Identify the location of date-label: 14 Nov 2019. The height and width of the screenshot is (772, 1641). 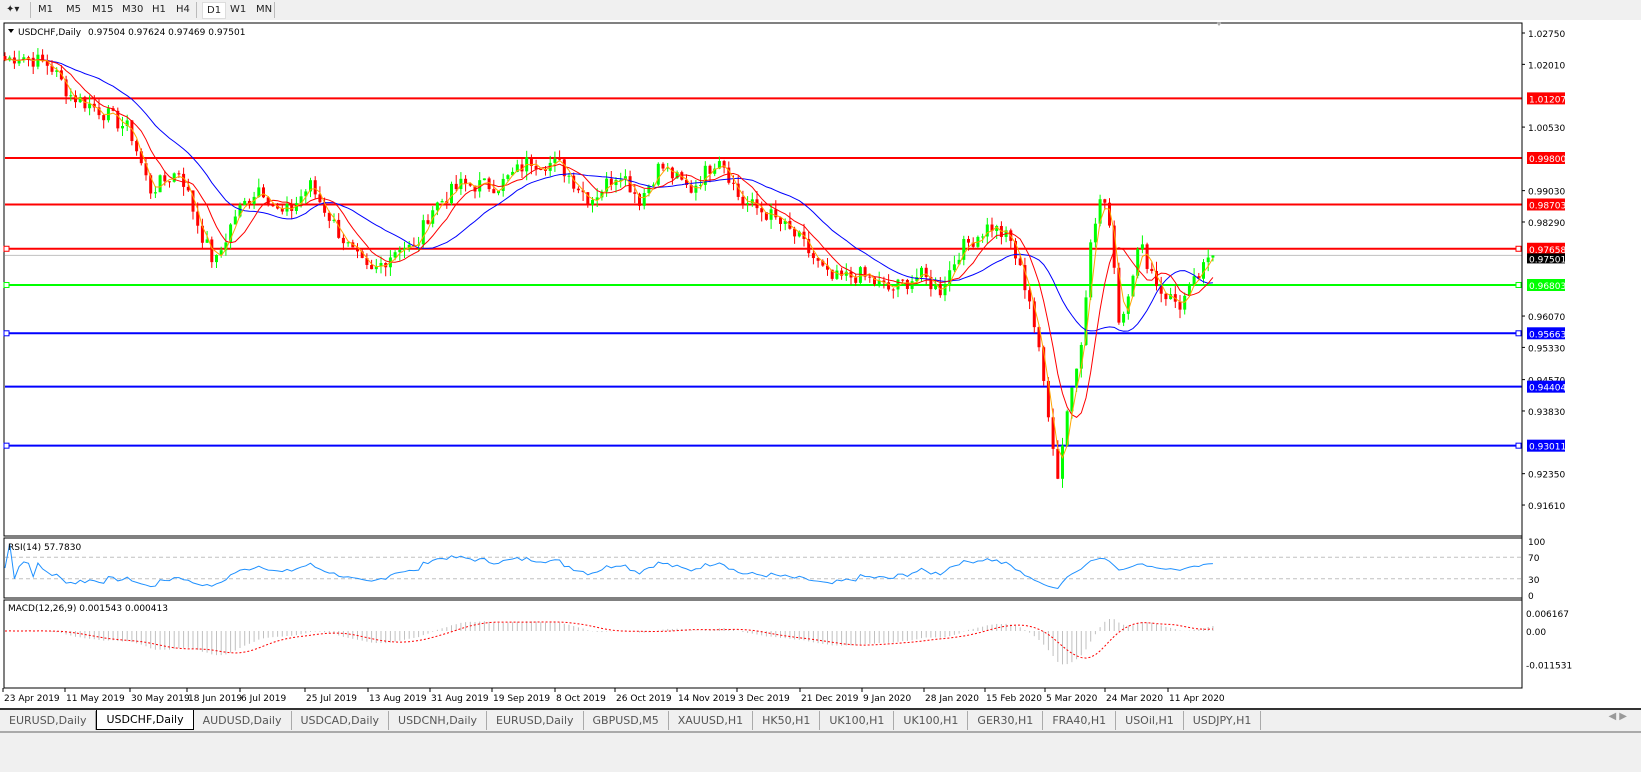
(707, 699).